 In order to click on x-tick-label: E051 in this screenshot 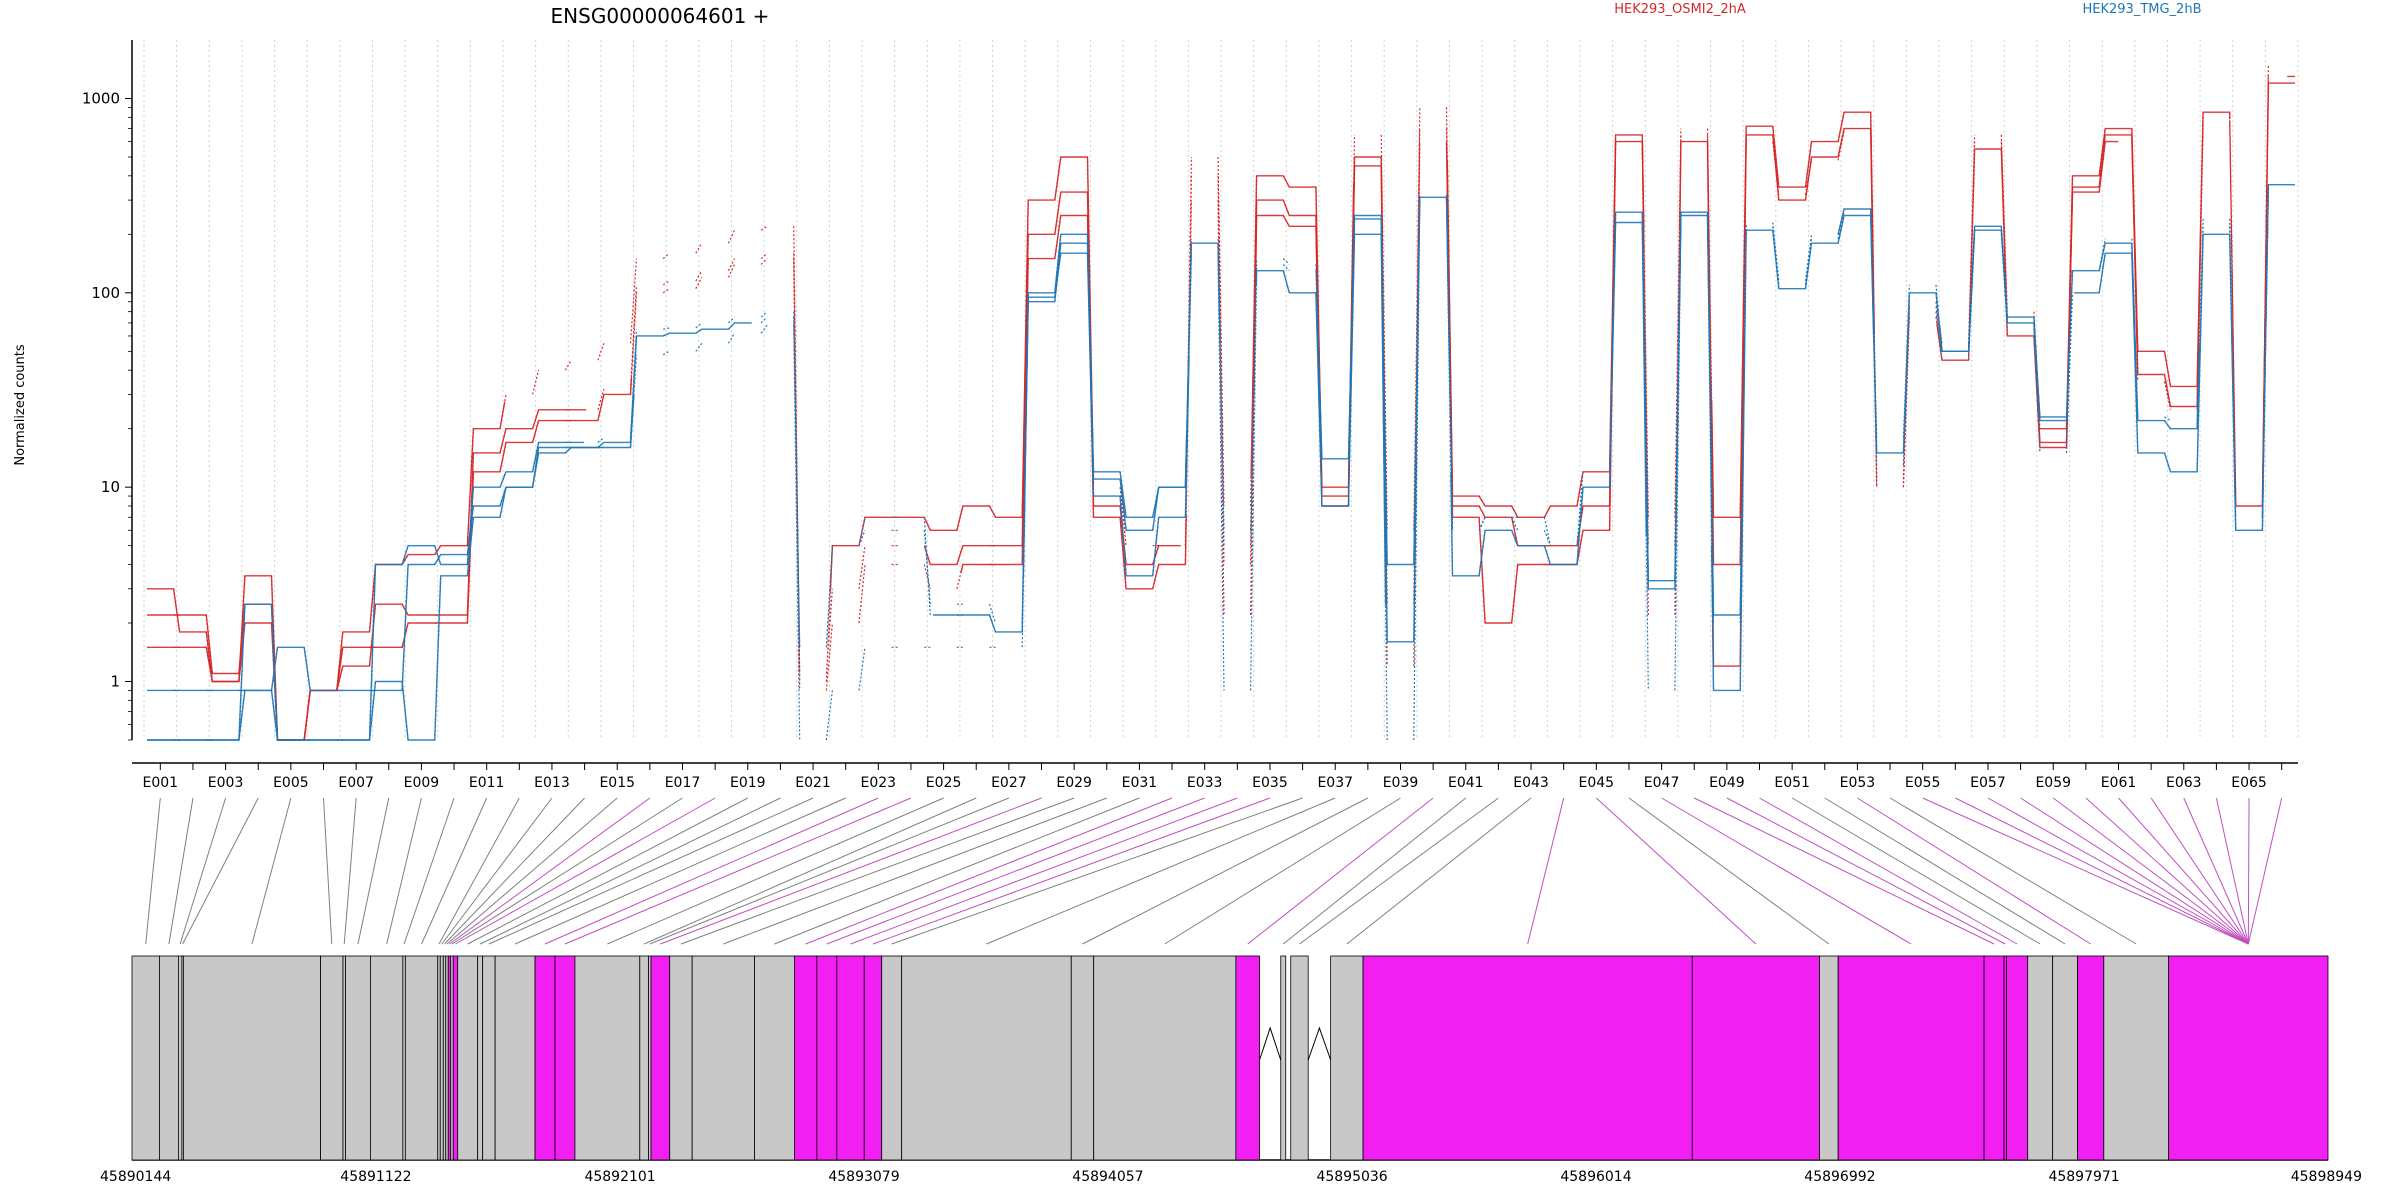, I will do `click(1792, 783)`.